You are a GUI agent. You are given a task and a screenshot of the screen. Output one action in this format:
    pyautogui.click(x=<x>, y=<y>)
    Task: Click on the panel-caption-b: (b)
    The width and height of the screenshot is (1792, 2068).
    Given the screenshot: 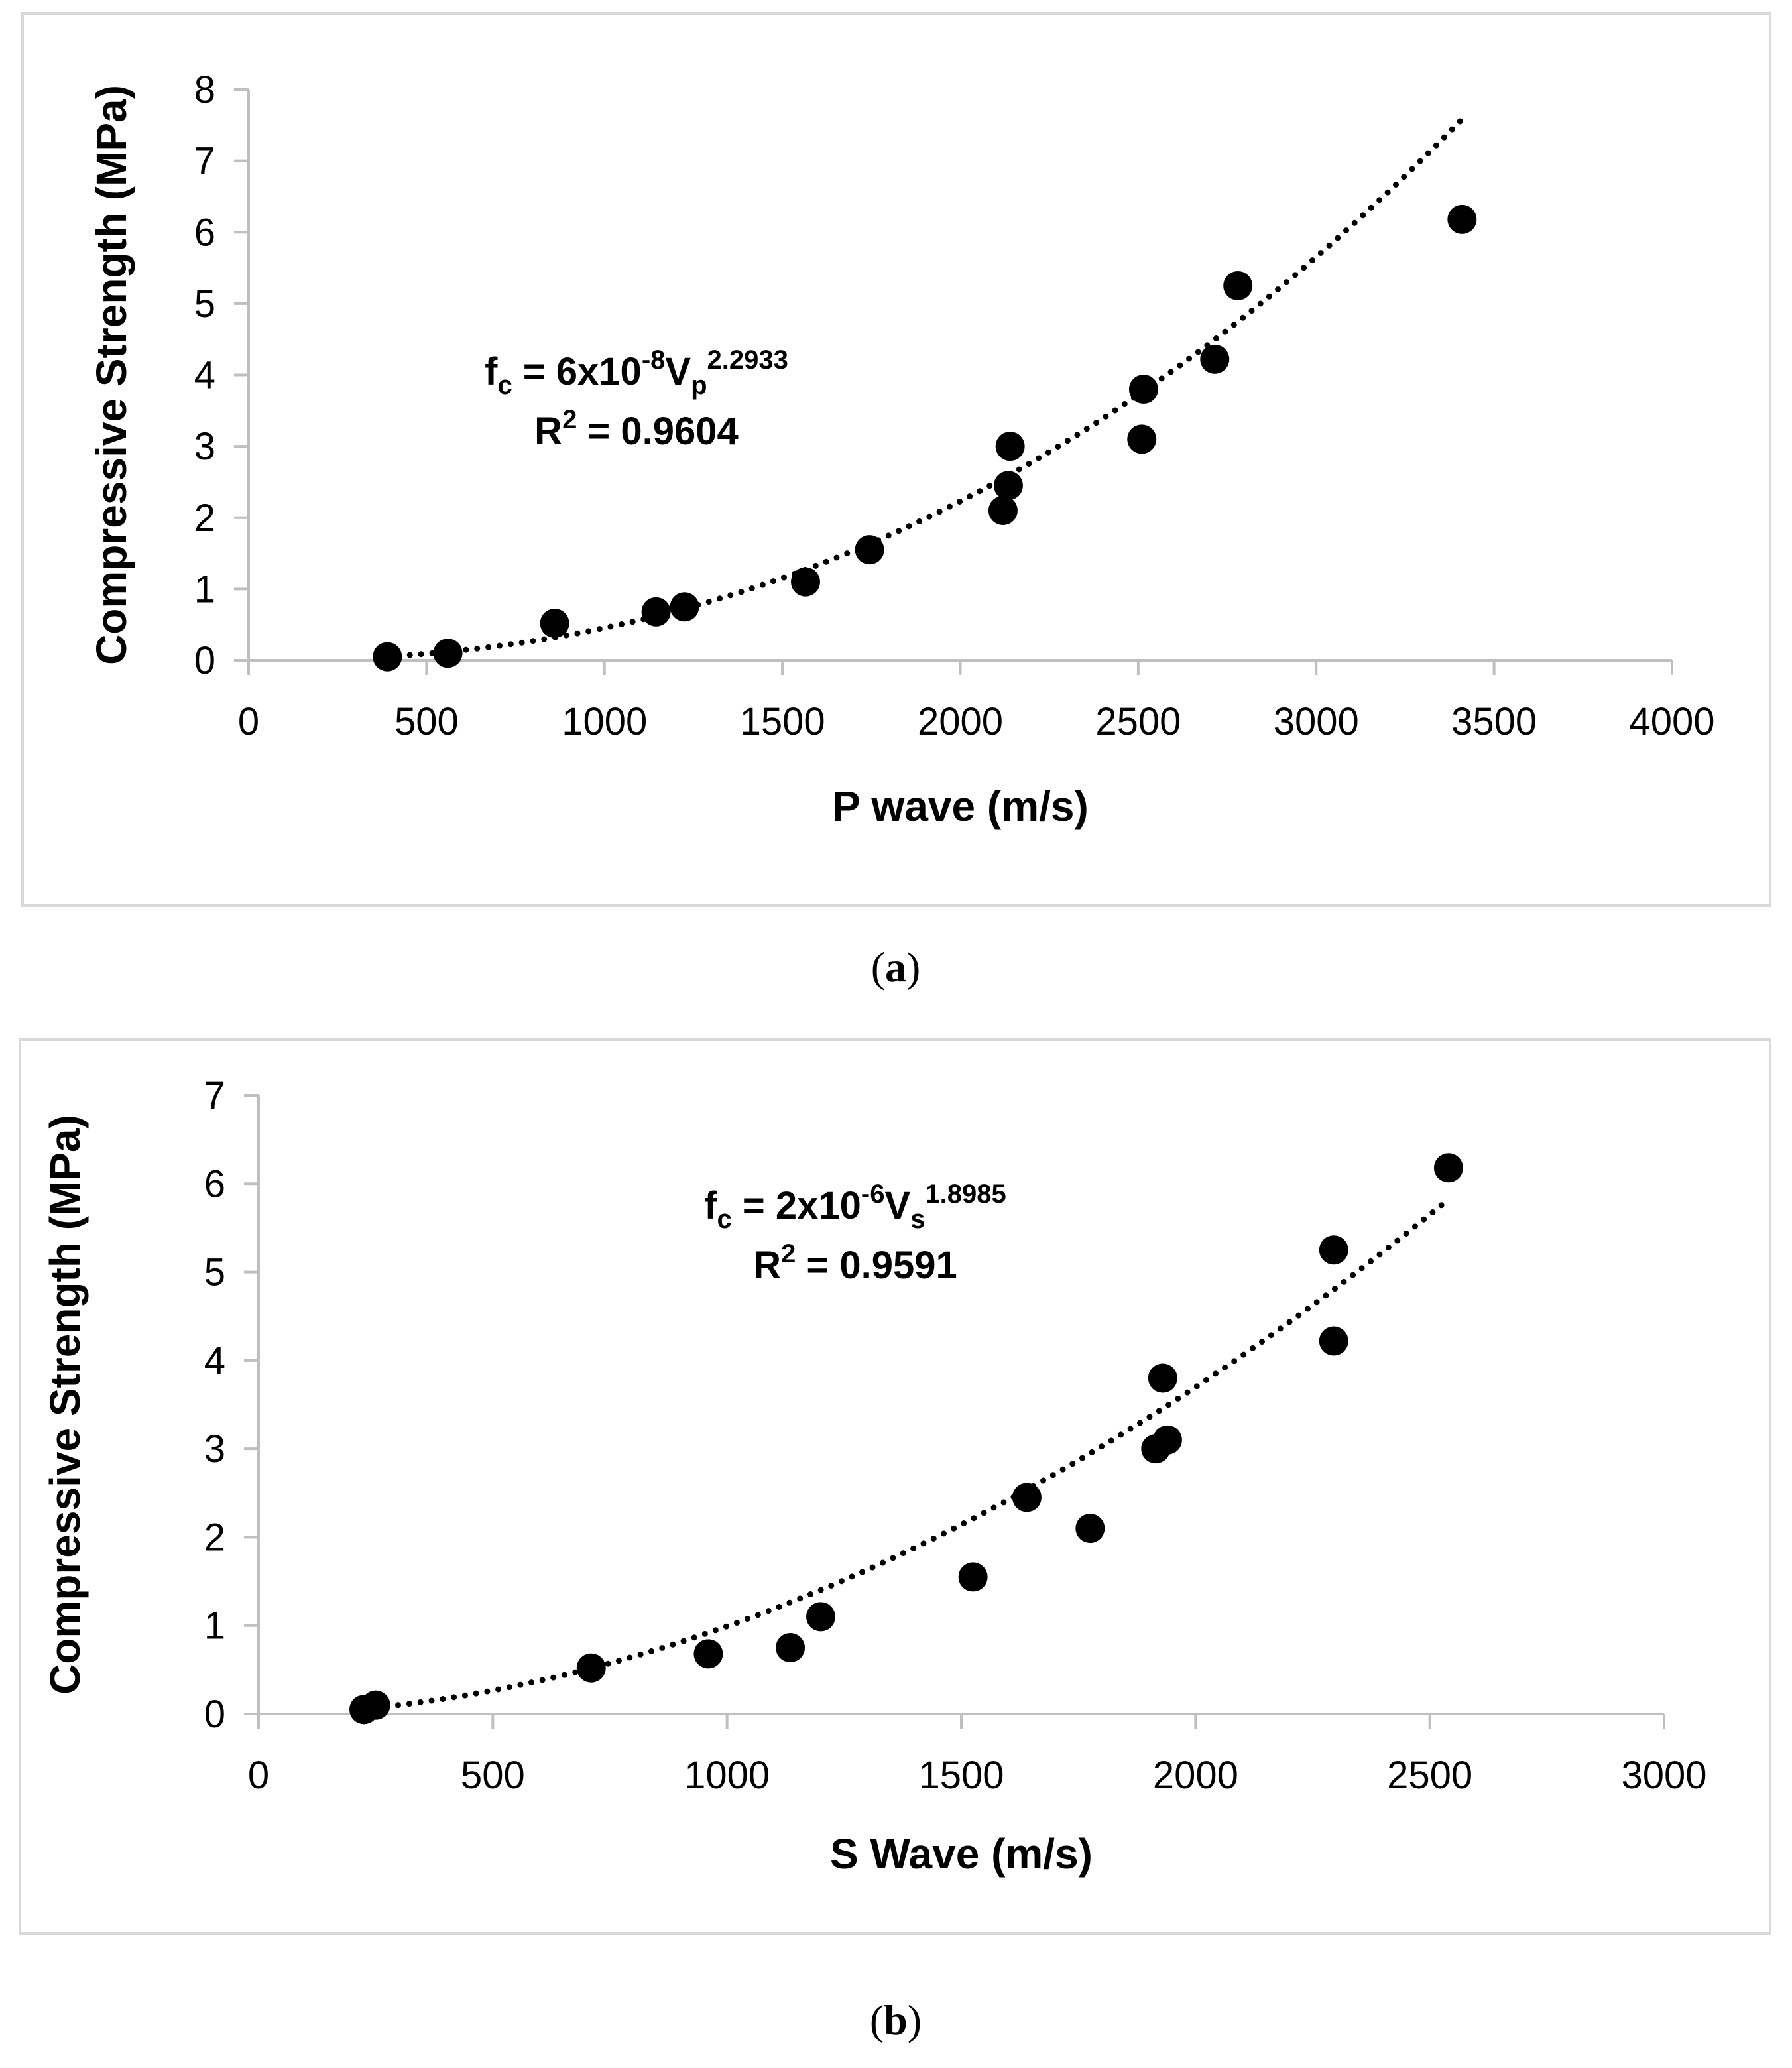 What is the action you would take?
    pyautogui.click(x=896, y=2019)
    